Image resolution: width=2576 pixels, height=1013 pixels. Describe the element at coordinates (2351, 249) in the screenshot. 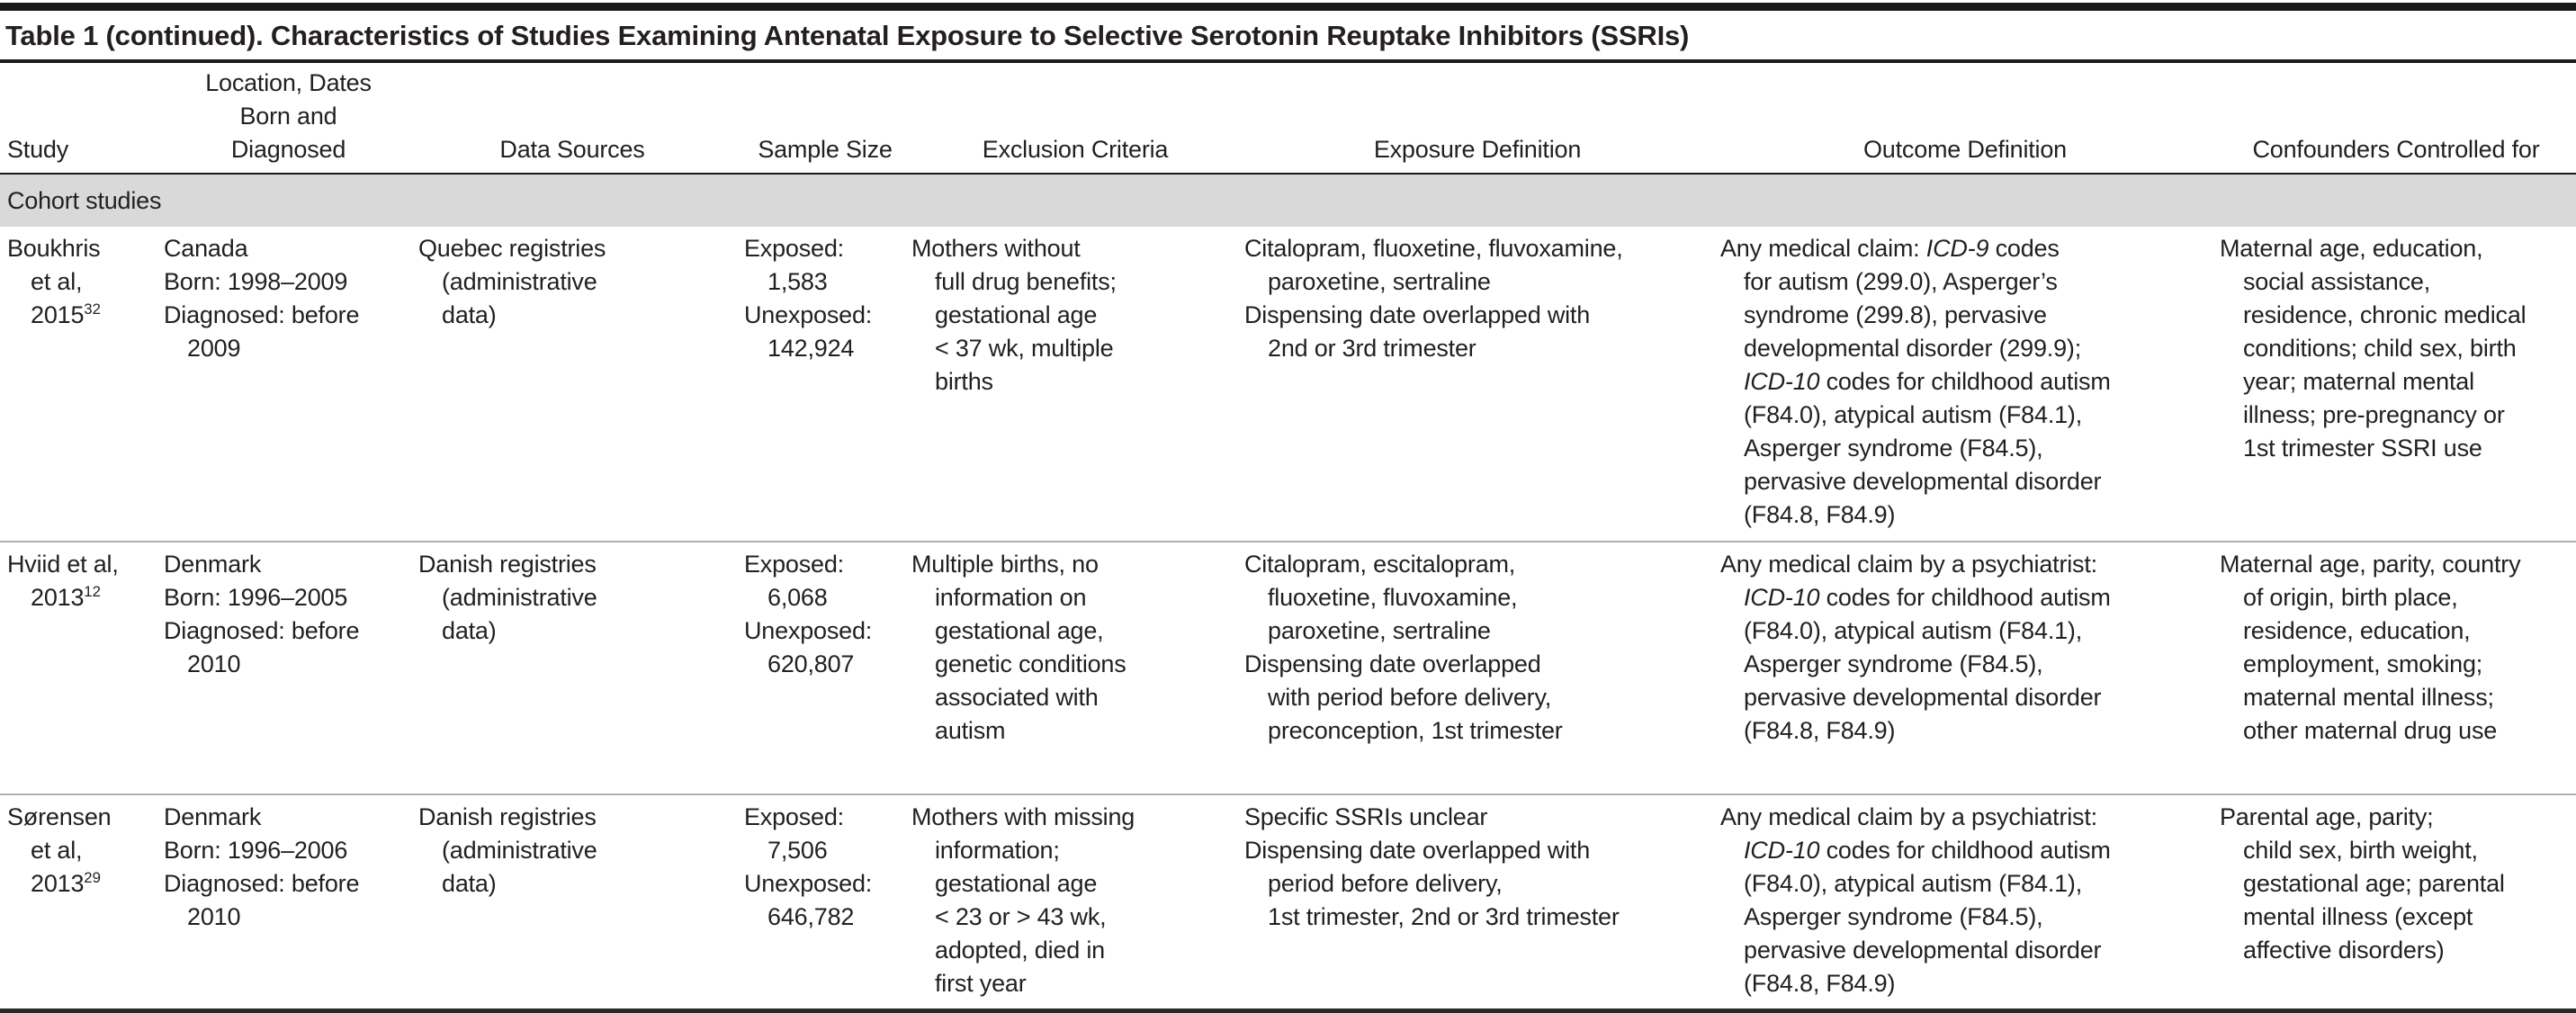

I see `text-line: Maternal age, education,` at that location.